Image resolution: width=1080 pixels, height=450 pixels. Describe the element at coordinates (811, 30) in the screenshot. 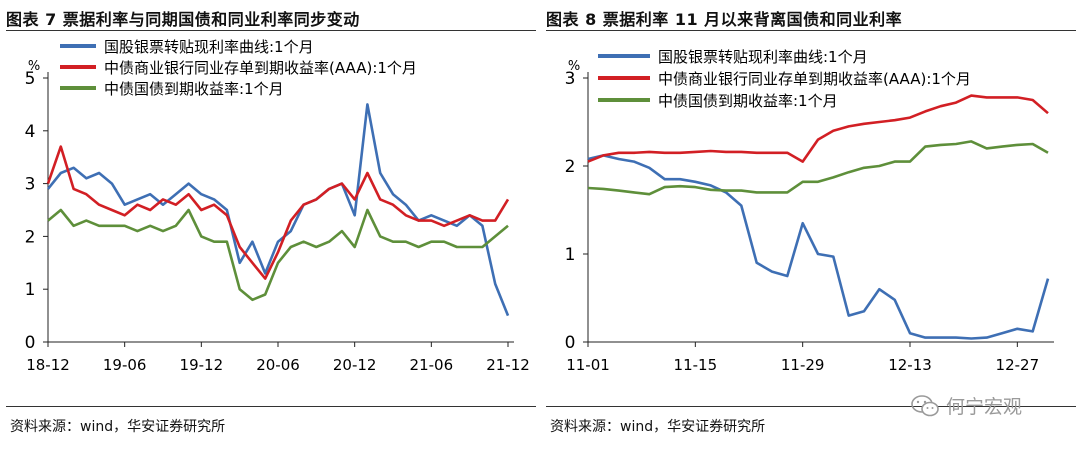

I see `title-rule-right` at that location.